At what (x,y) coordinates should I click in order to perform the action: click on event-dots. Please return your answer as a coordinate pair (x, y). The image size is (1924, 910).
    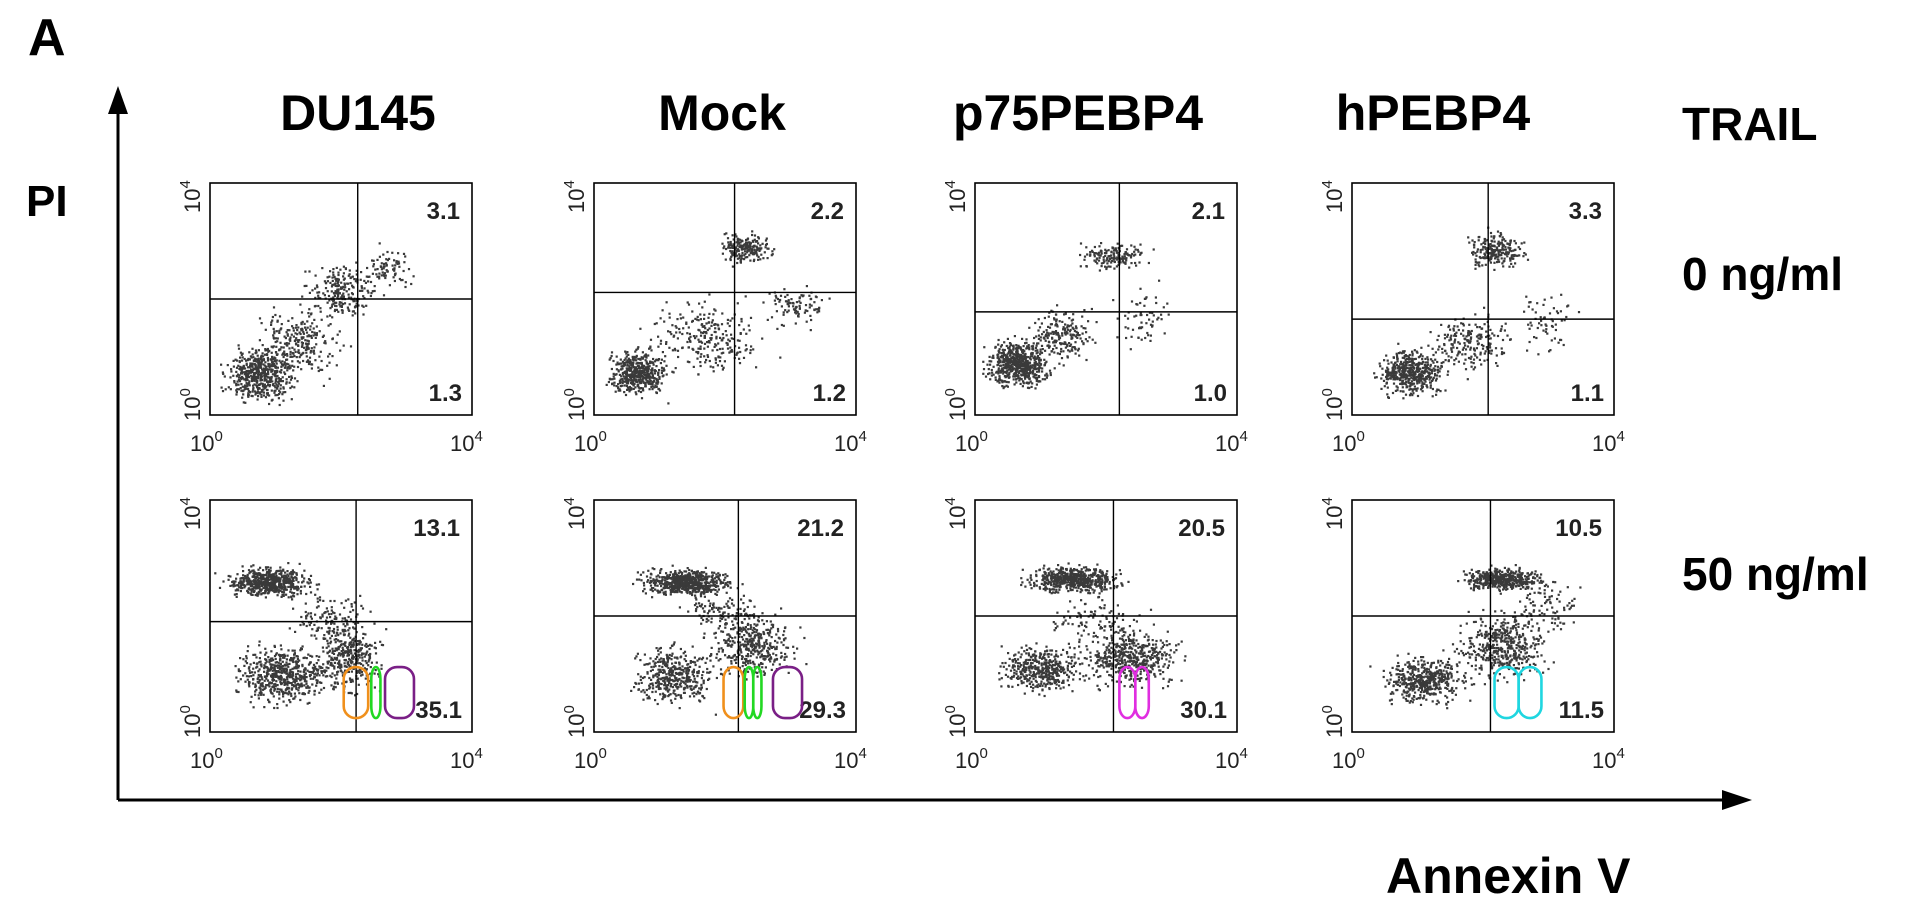
    Looking at the image, I should click on (1076, 316).